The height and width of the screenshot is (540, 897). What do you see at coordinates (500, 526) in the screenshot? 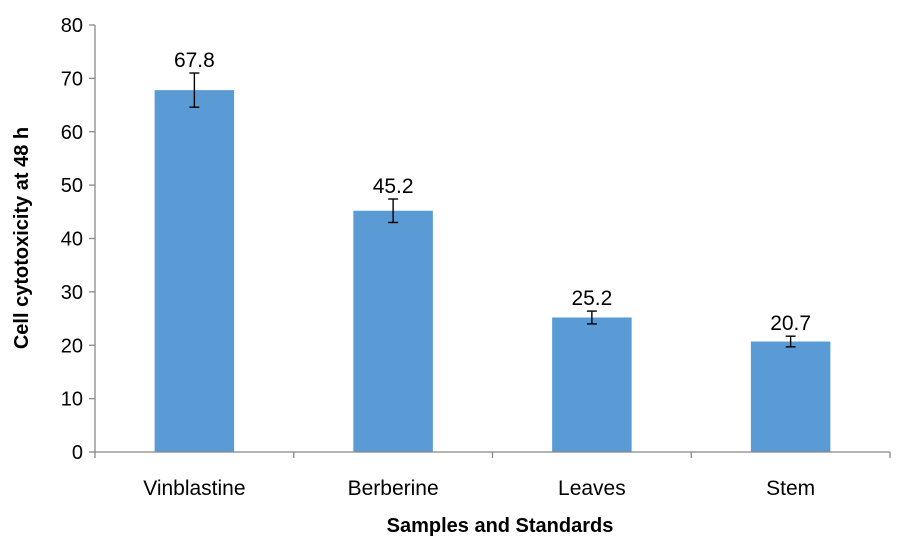
I see `x-axis-title: Samples and Standards` at bounding box center [500, 526].